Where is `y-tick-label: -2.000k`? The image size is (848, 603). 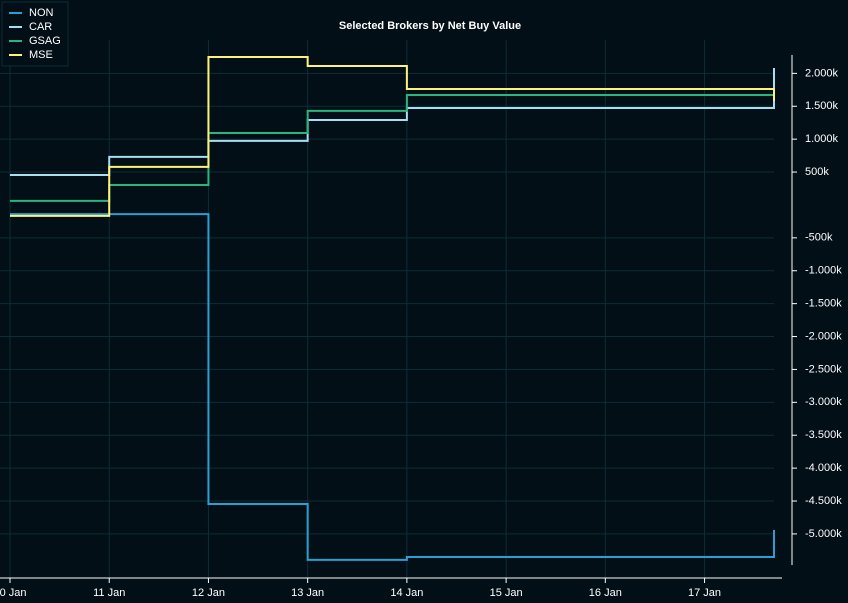 y-tick-label: -2.000k is located at coordinates (823, 336).